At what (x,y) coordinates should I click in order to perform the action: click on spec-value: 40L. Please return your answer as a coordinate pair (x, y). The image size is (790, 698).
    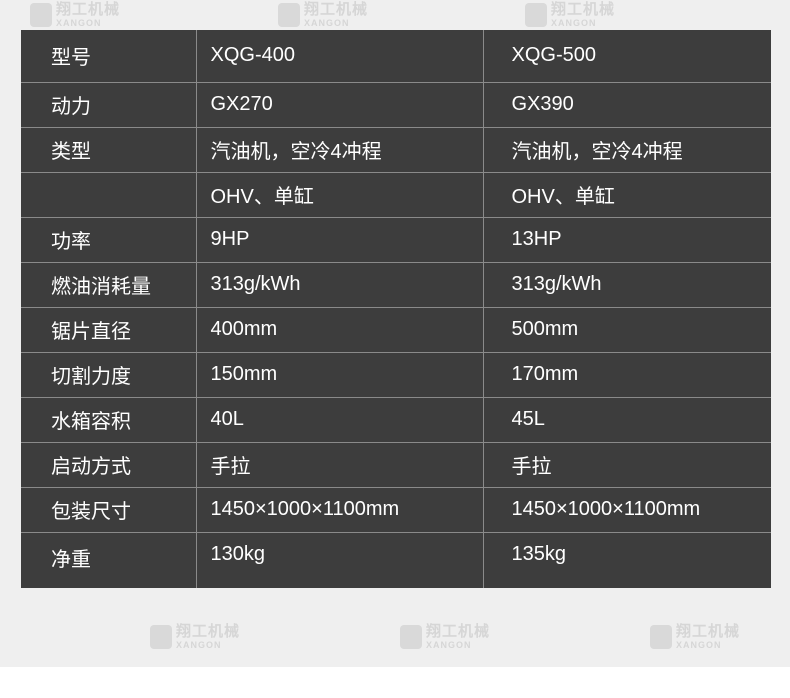
    Looking at the image, I should click on (339, 419).